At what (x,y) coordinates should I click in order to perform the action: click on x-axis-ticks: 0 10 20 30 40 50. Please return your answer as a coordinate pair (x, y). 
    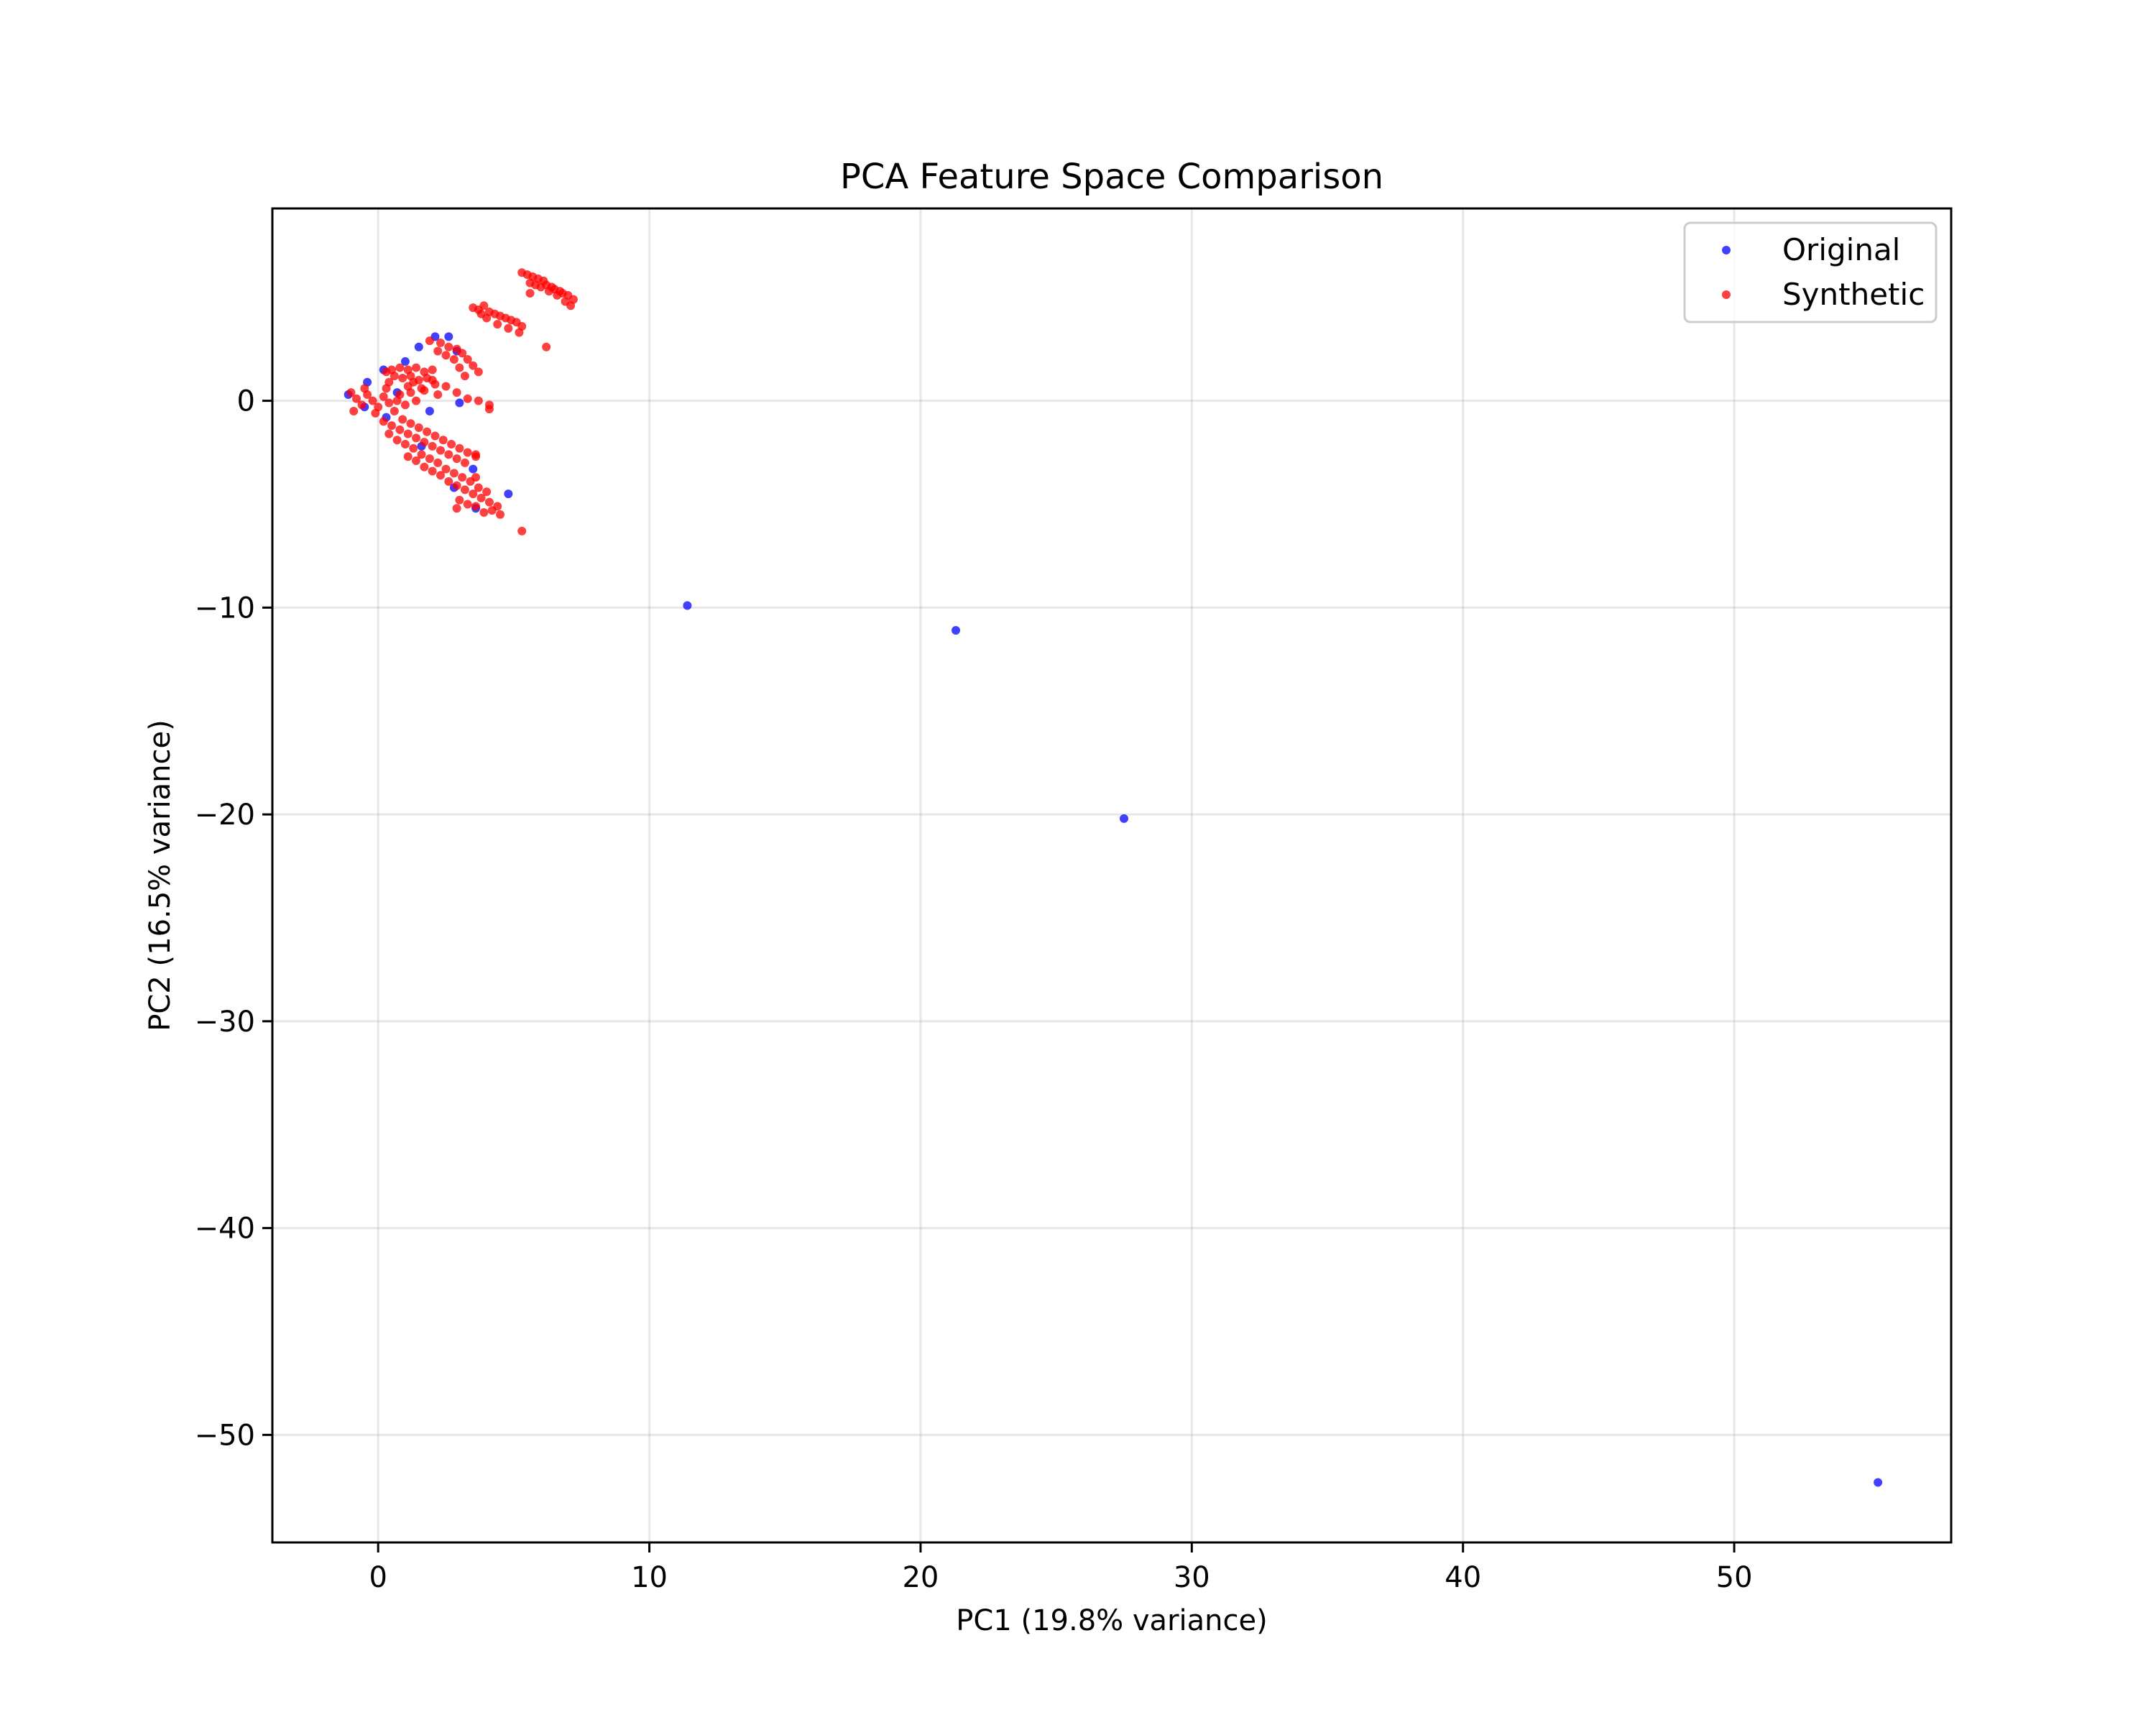
    Looking at the image, I should click on (1061, 1568).